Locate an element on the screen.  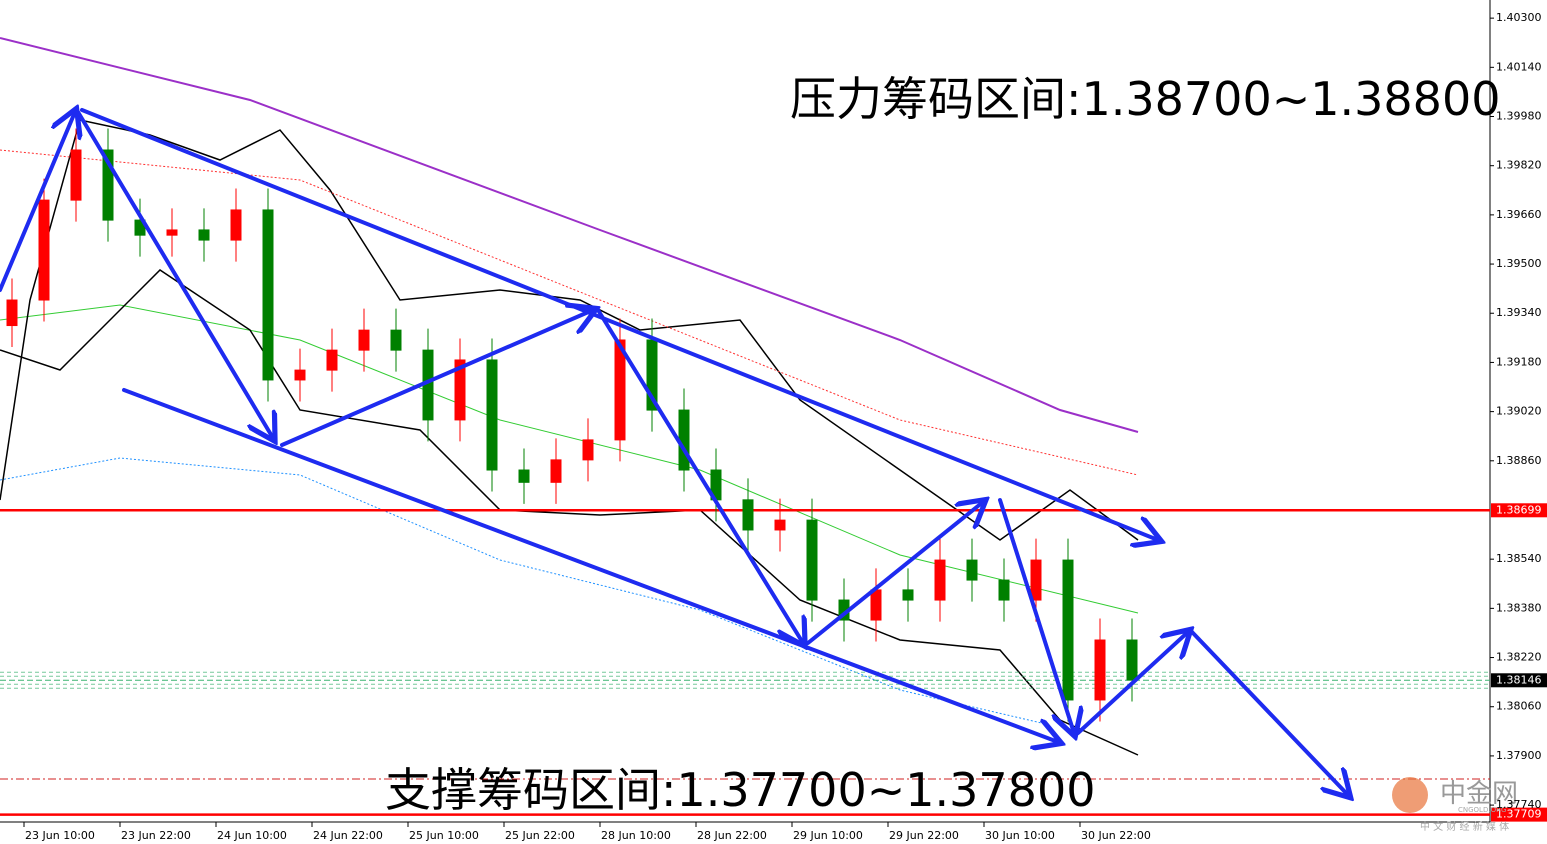
y-tick-label: 1.39980 is located at coordinates (1519, 116).